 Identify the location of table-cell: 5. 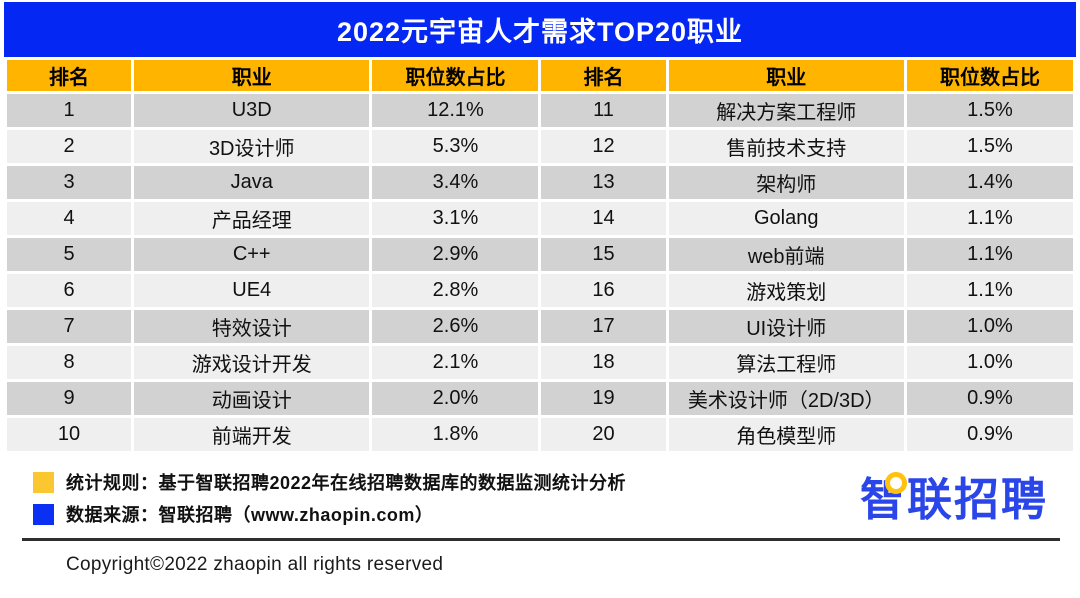
(69, 254).